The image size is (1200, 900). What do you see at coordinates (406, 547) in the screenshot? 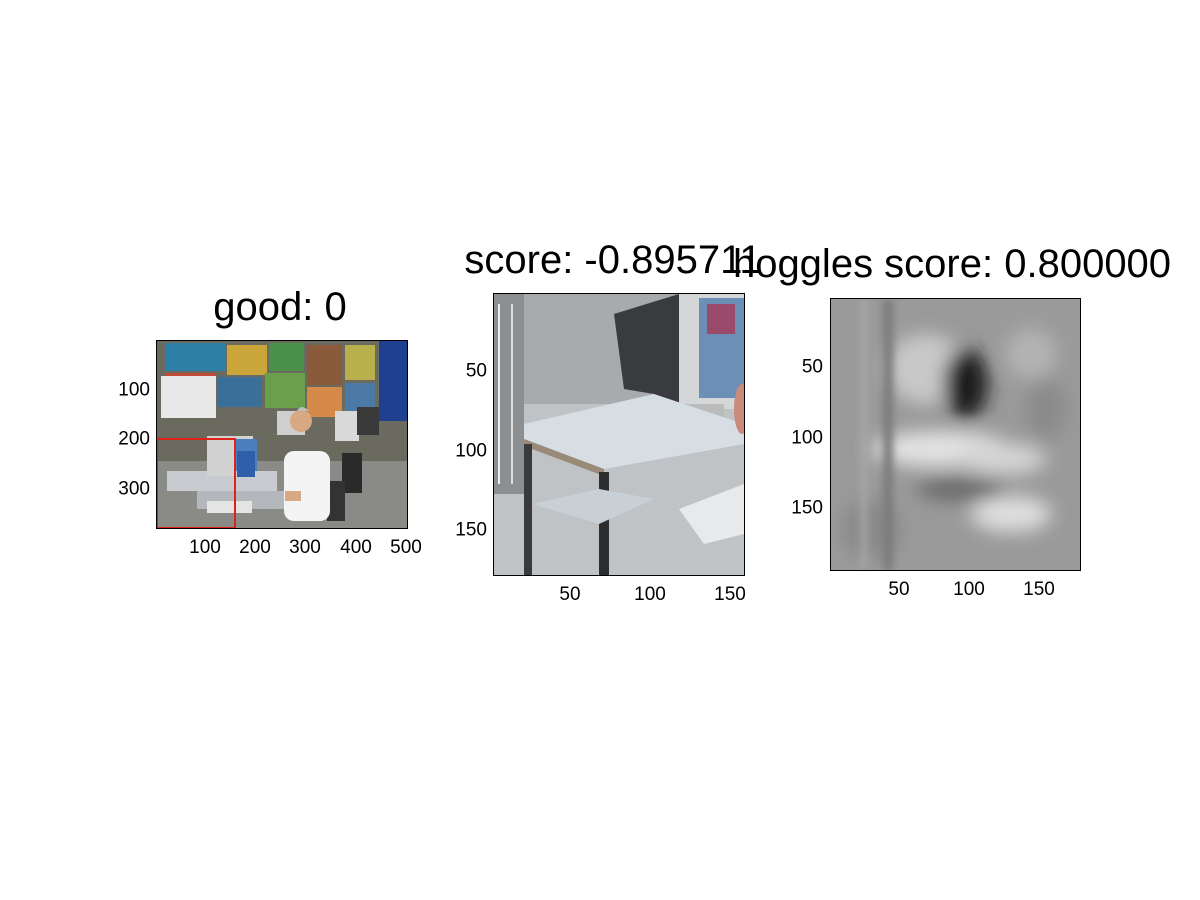
I see `left-x-tick: 500` at bounding box center [406, 547].